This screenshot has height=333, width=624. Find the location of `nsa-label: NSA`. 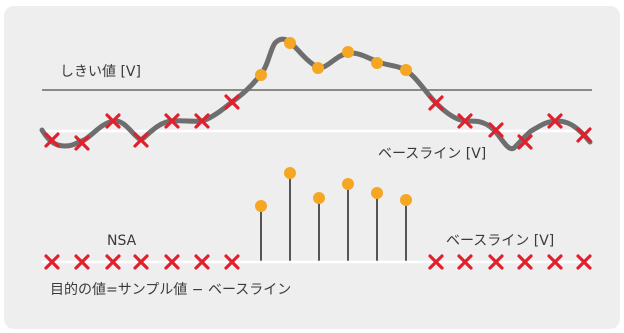

nsa-label: NSA is located at coordinates (122, 241).